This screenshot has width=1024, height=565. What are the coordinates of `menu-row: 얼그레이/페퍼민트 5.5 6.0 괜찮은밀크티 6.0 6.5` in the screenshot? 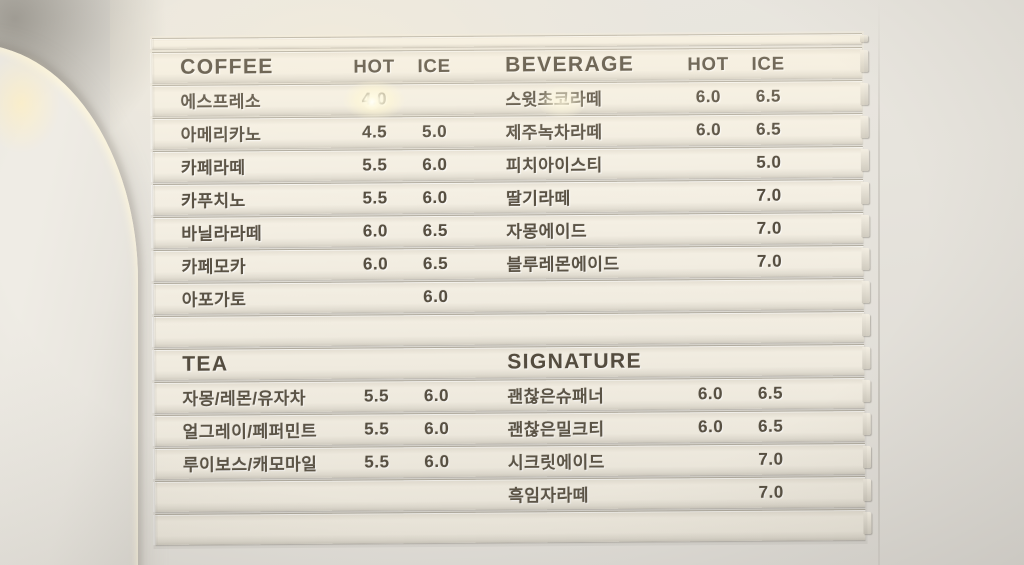 It's located at (509, 428).